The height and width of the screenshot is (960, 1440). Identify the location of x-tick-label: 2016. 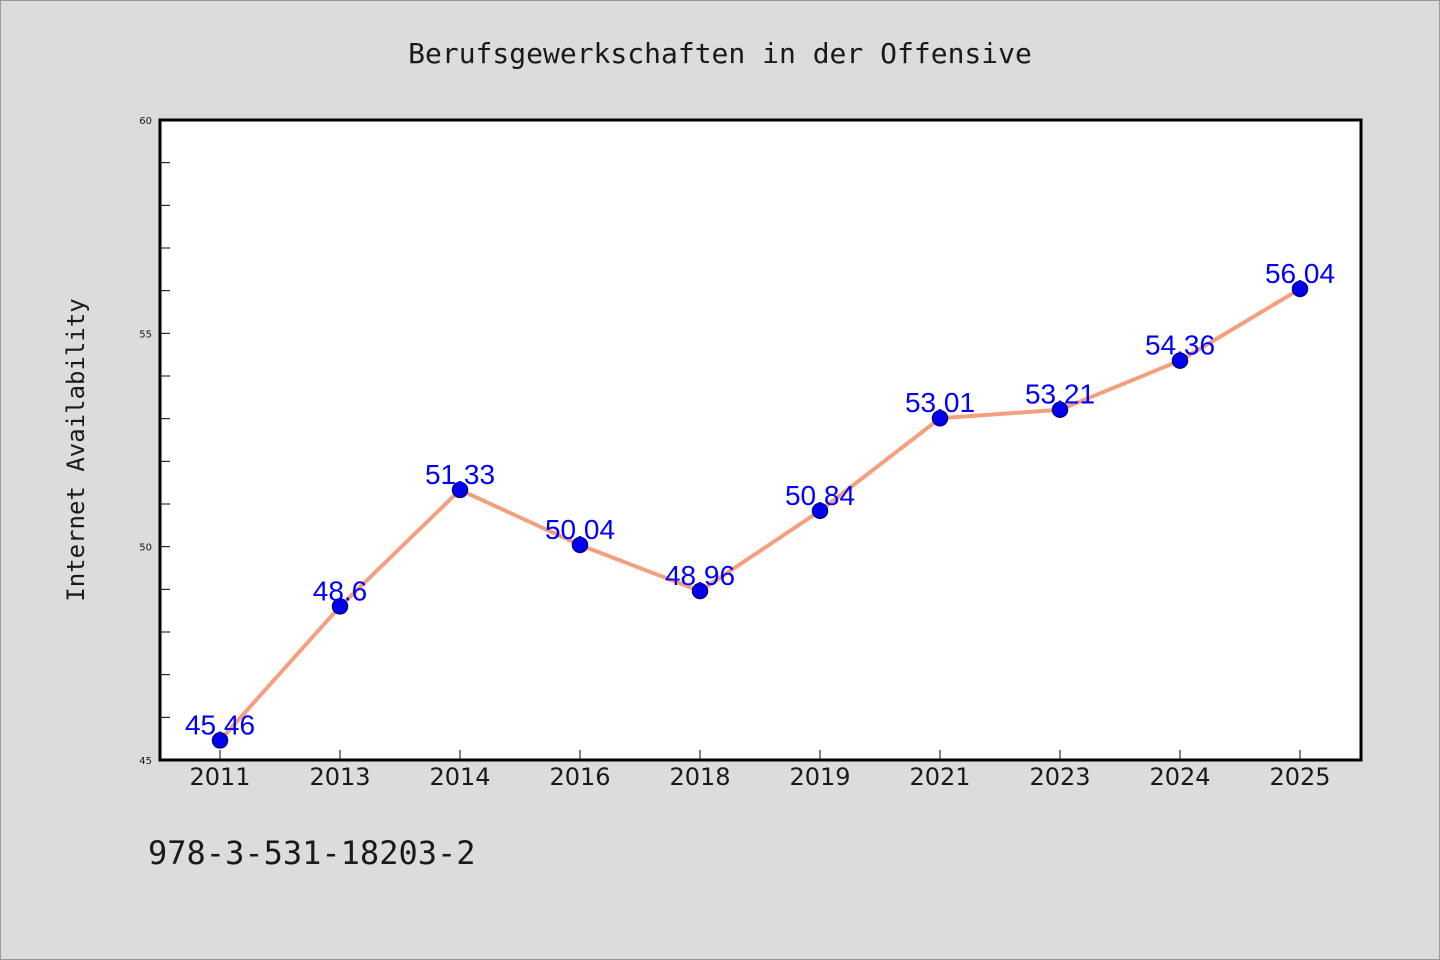
(579, 777).